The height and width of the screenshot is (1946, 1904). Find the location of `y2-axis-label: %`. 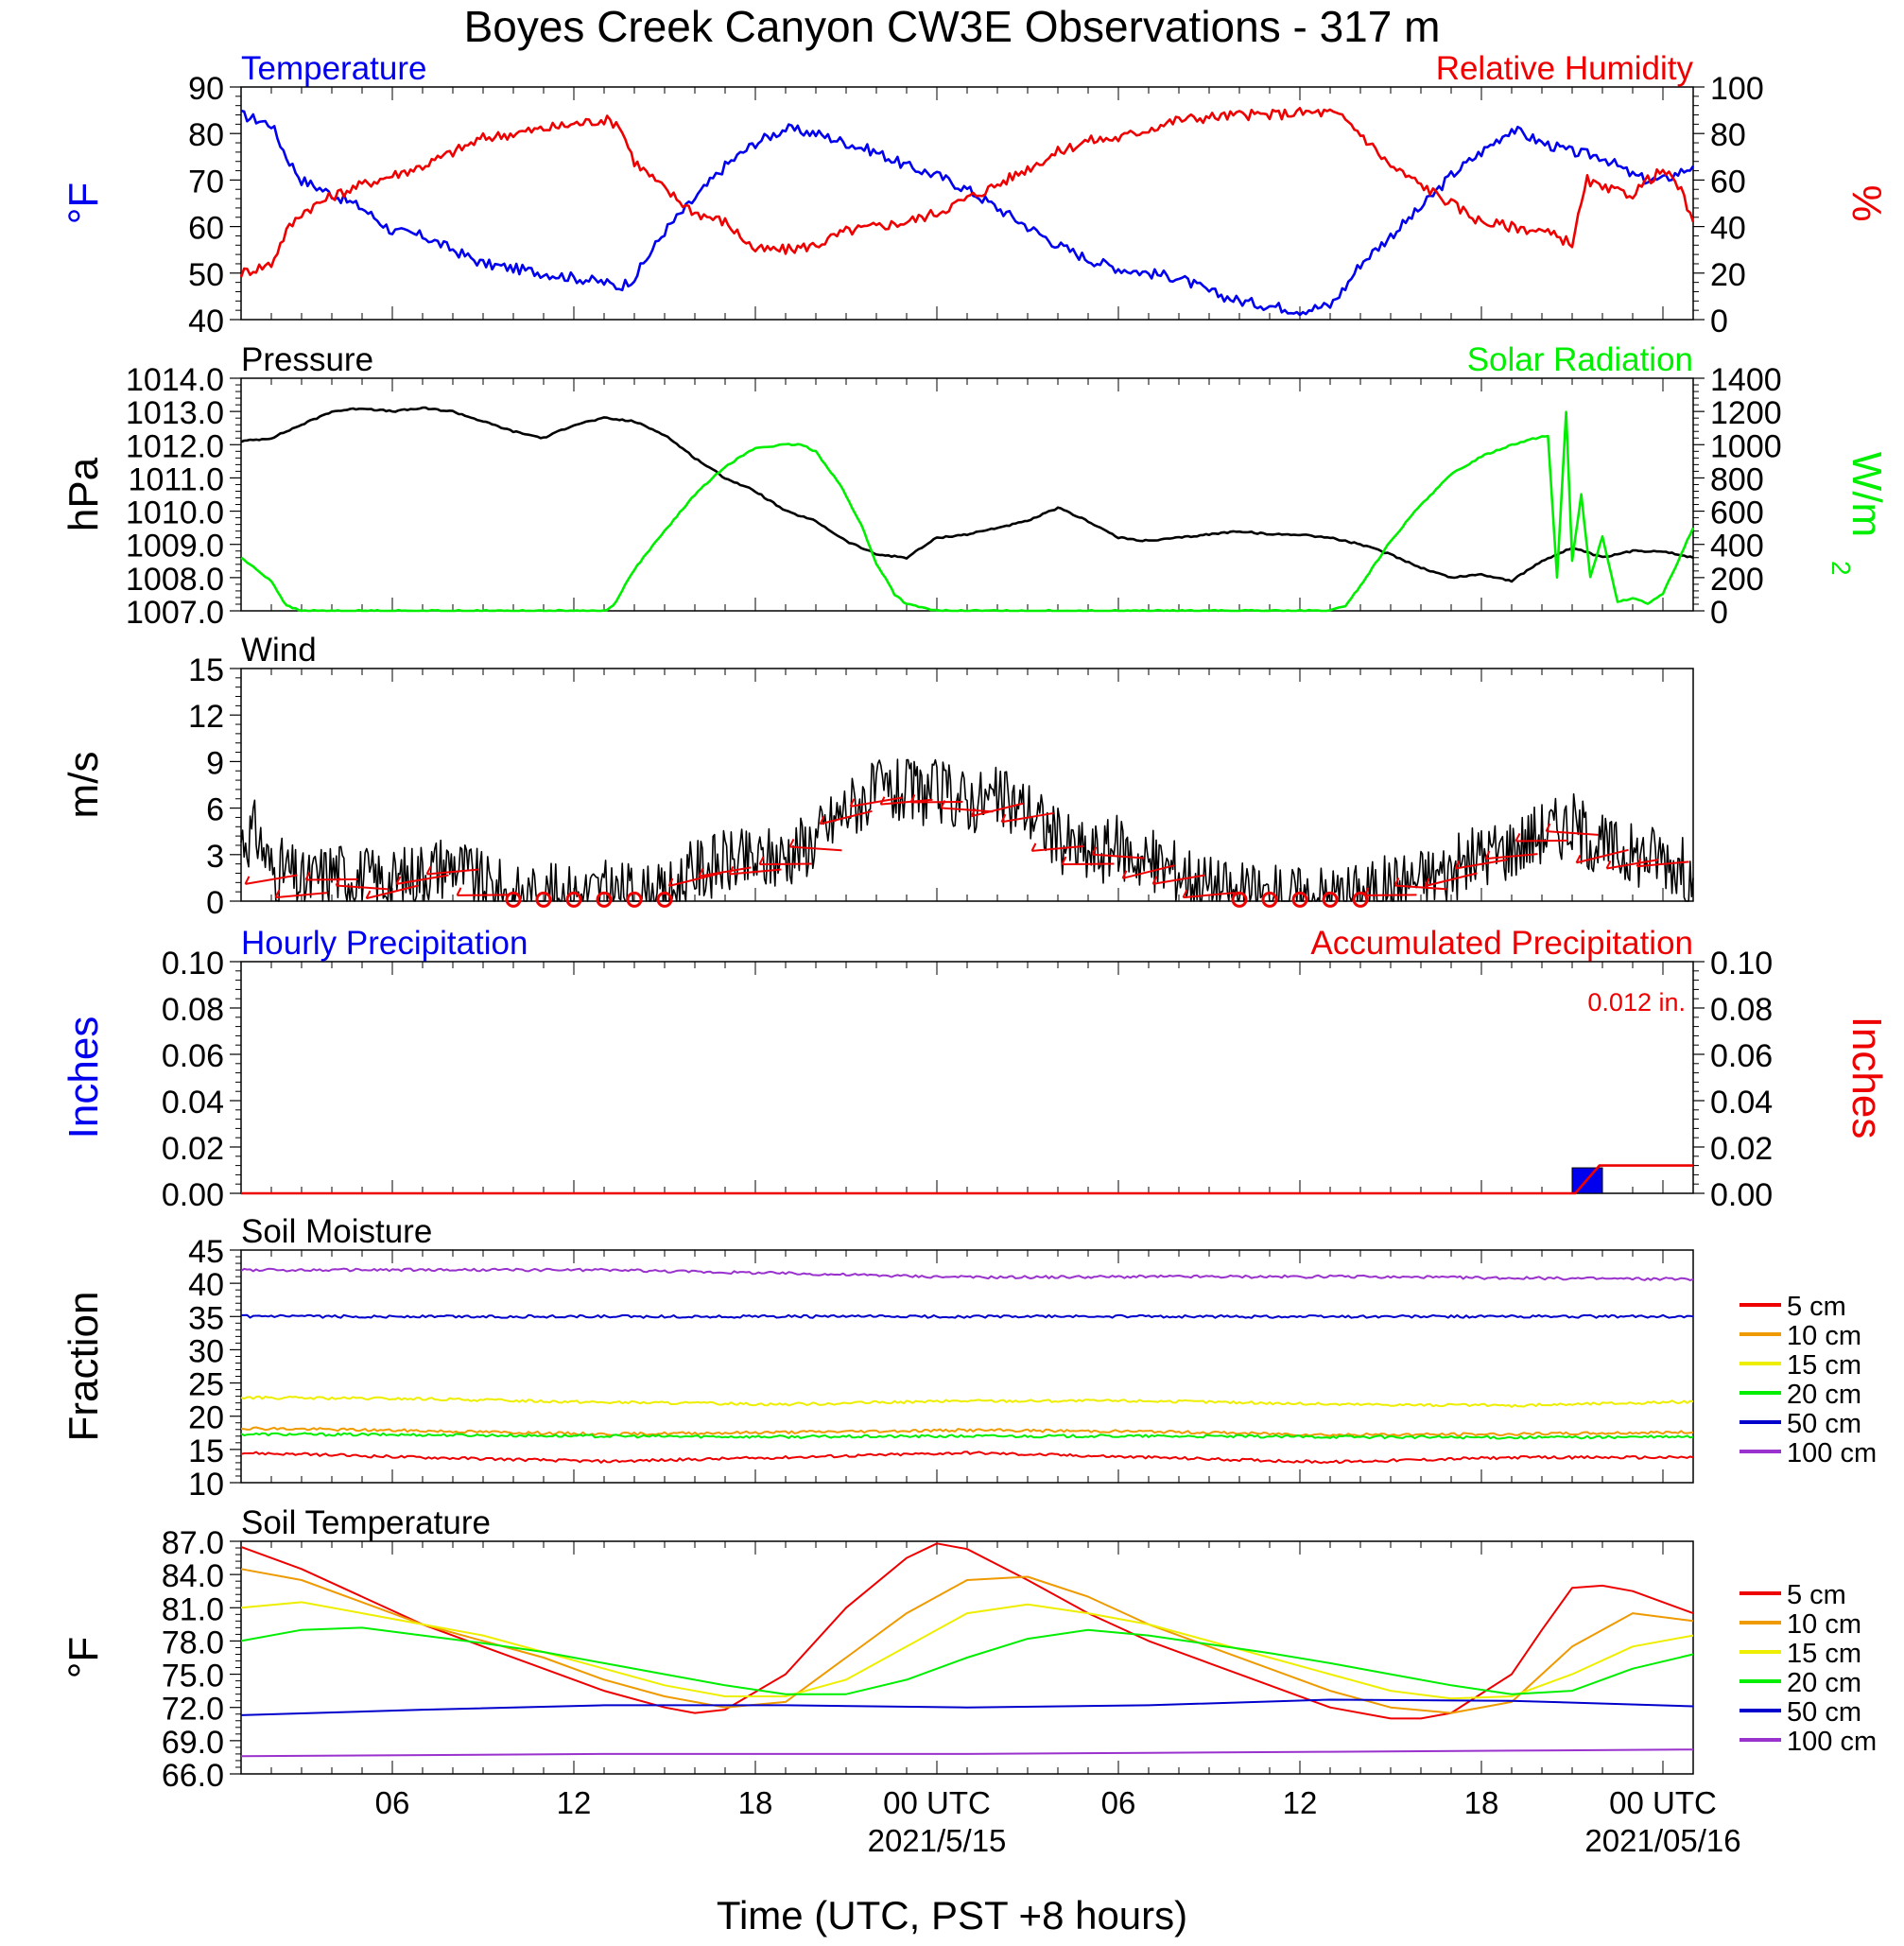

y2-axis-label: % is located at coordinates (1866, 203).